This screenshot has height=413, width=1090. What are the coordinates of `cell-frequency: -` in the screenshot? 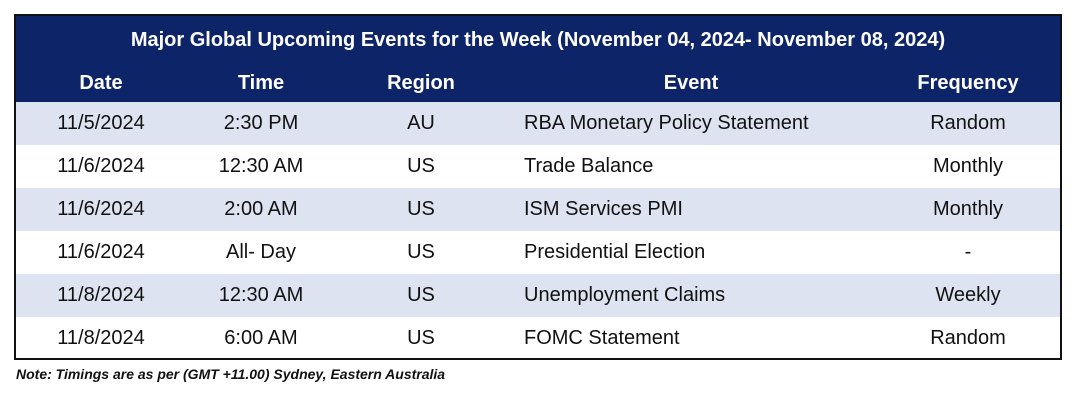 It's located at (968, 252).